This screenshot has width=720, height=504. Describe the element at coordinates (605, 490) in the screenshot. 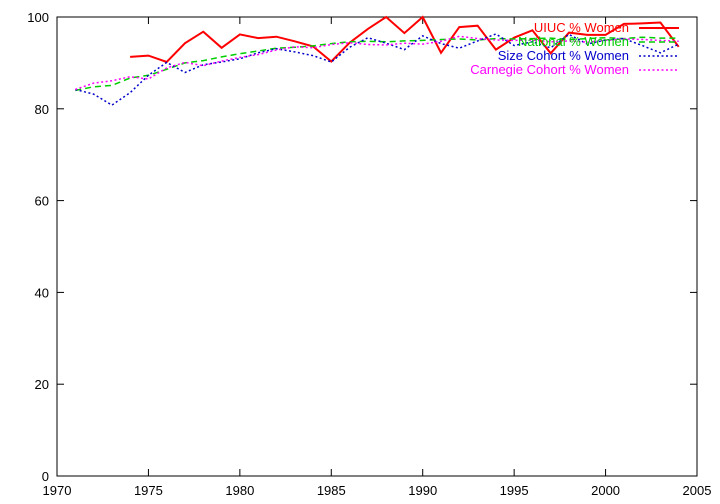

I see `x-tick-label: 2000` at that location.